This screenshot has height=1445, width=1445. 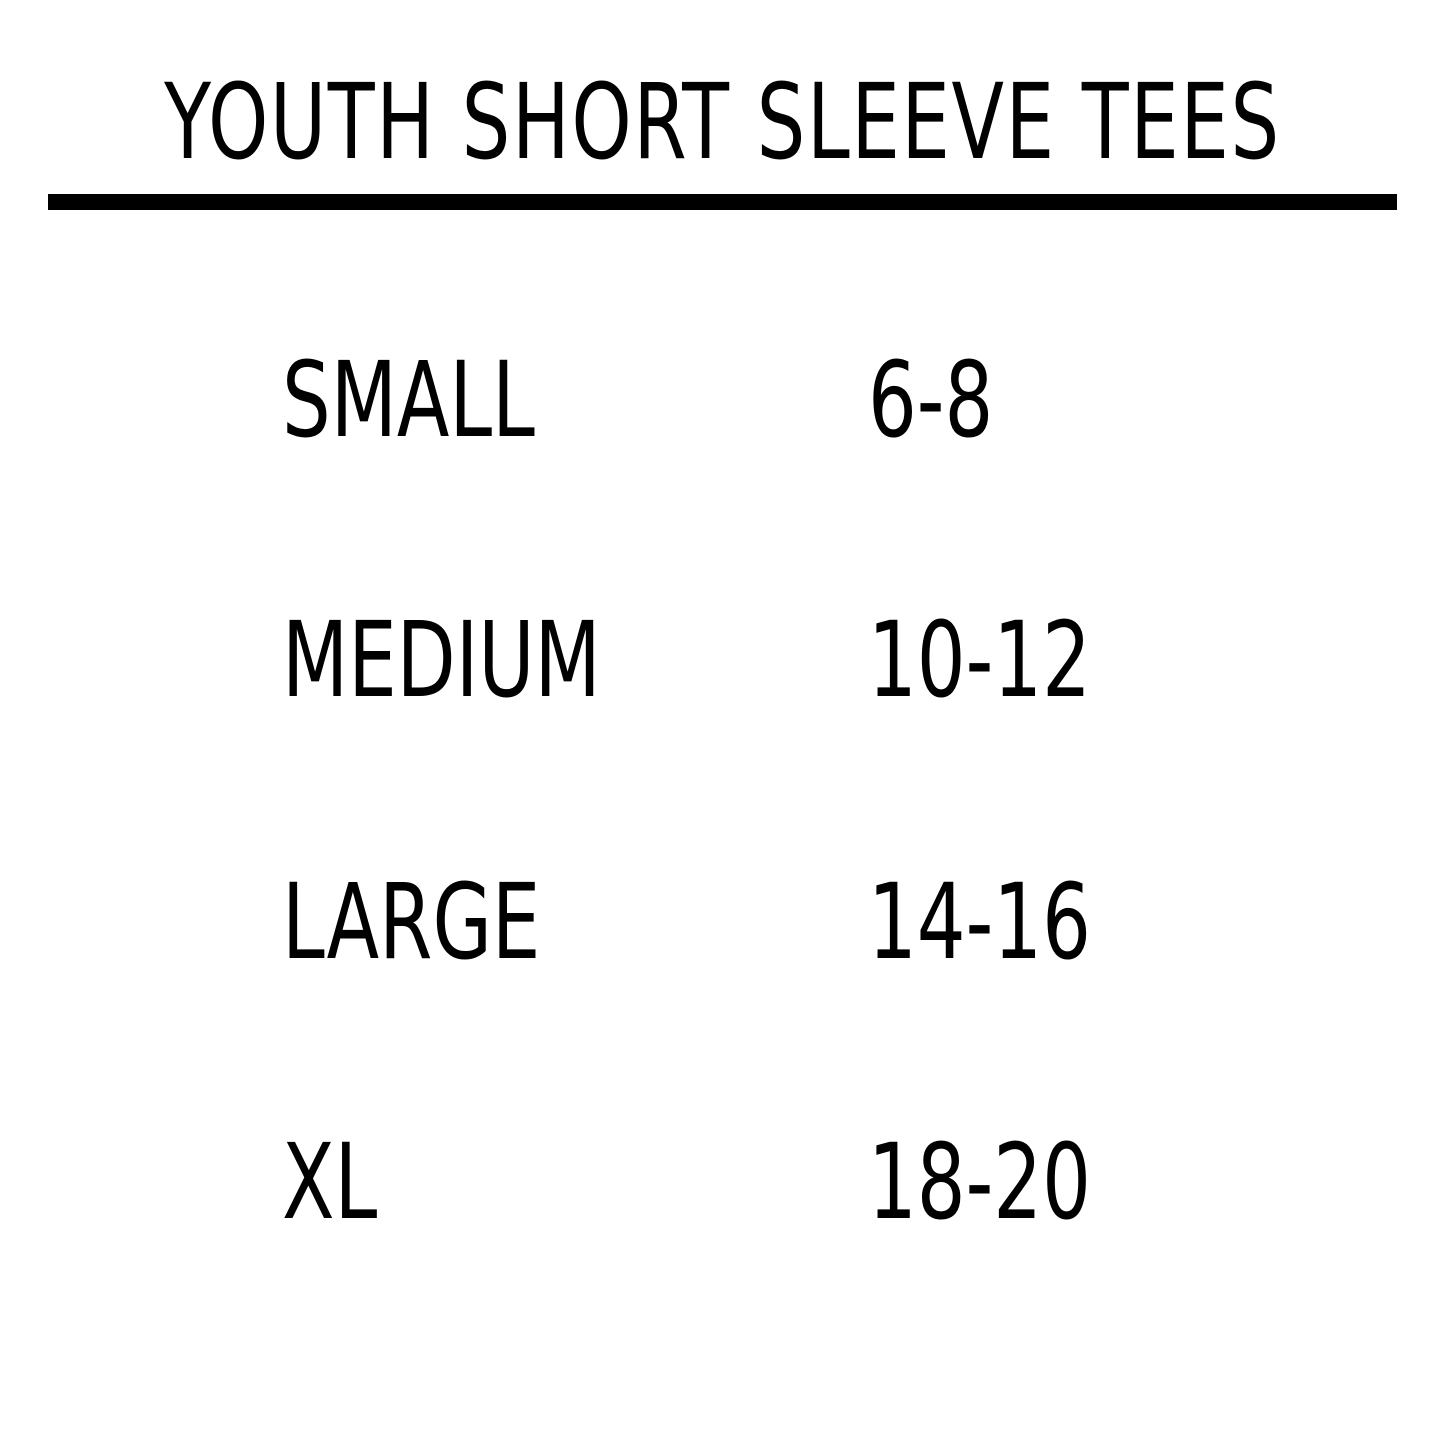 What do you see at coordinates (330, 1182) in the screenshot?
I see `size-label: XL` at bounding box center [330, 1182].